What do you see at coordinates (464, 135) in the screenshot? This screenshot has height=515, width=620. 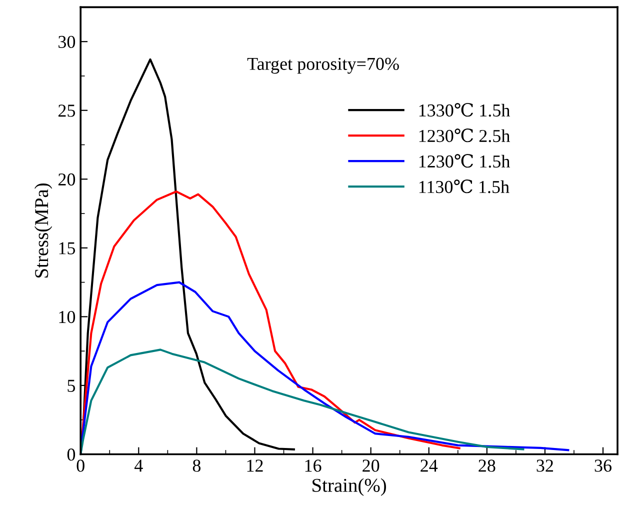 I see `legend-label: 1230℃ 2.5h` at bounding box center [464, 135].